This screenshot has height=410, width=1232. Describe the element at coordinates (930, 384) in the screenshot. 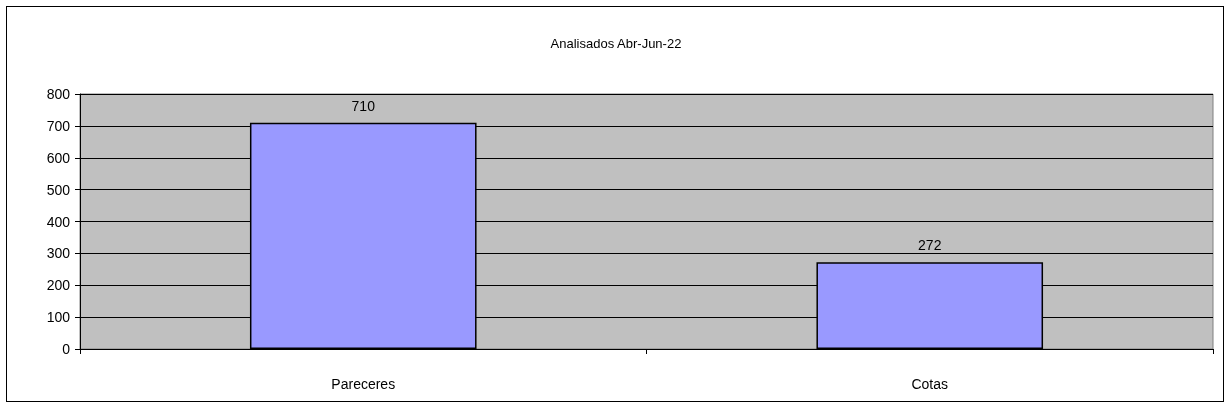

I see `x-tick-label: Cotas` at that location.